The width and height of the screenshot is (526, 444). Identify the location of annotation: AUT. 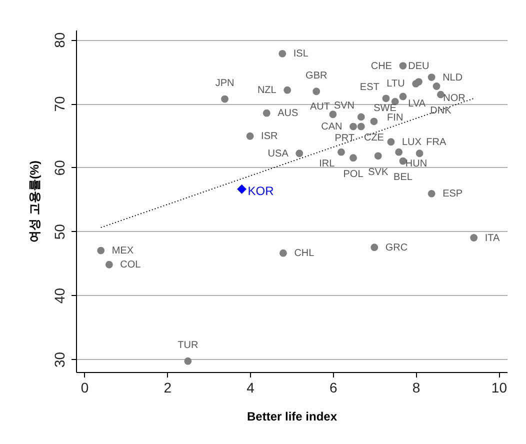
(320, 106).